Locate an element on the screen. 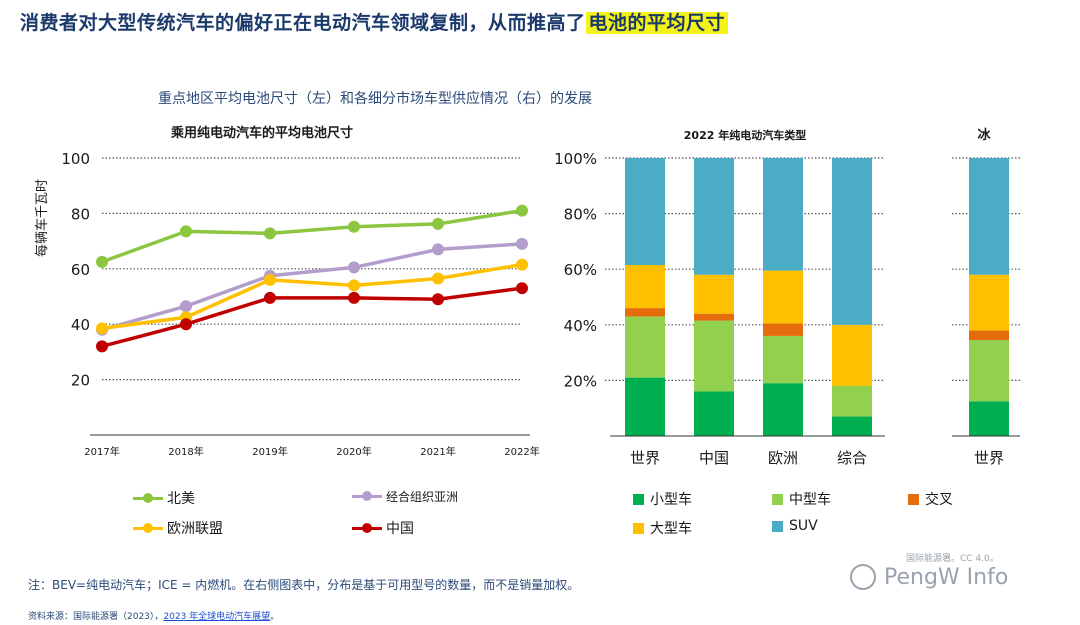 The width and height of the screenshot is (1080, 625). legend-item-china: 中国 is located at coordinates (383, 528).